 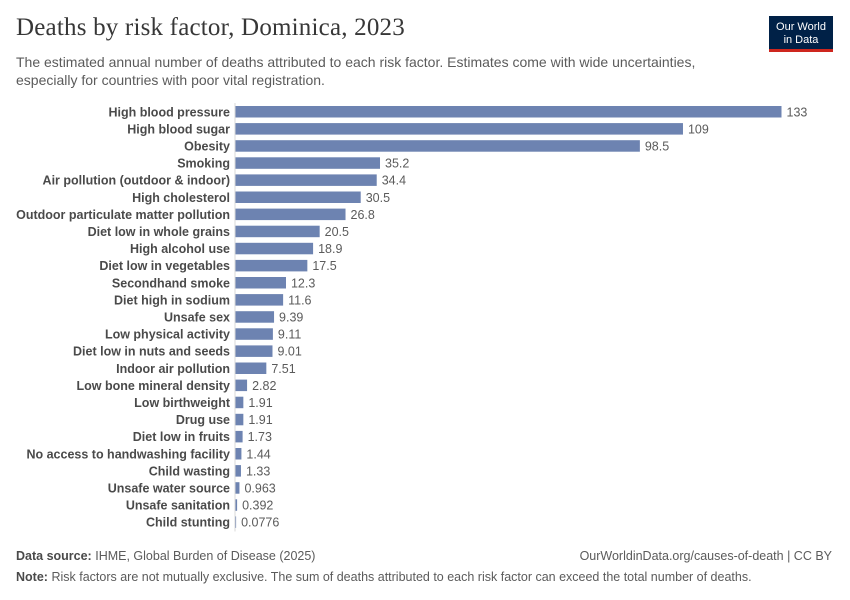 I want to click on value-label: 1.73, so click(x=260, y=437).